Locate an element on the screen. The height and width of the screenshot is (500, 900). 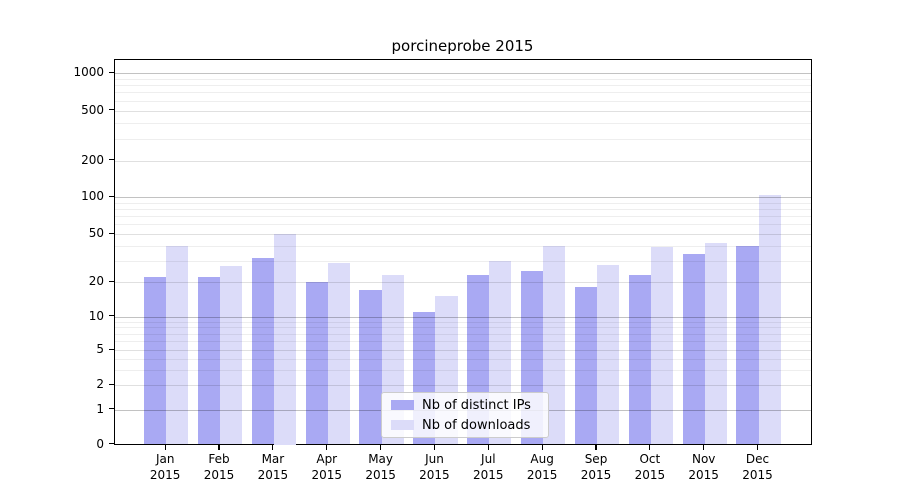
y-tick-label-50: 50 is located at coordinates (96, 233).